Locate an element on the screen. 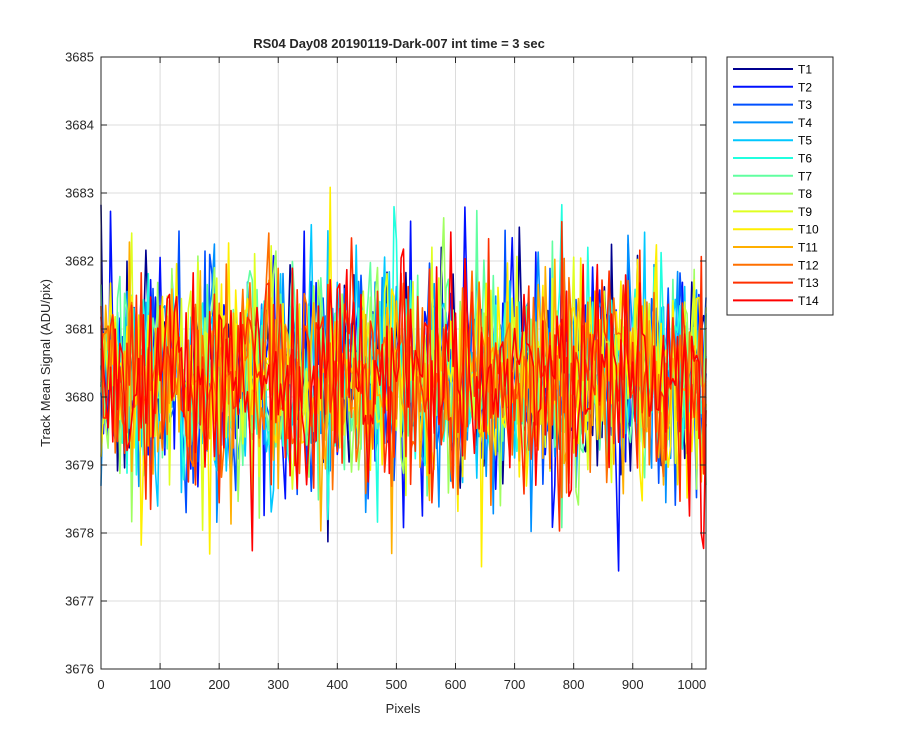 The image size is (900, 750). legend-box is located at coordinates (780, 186).